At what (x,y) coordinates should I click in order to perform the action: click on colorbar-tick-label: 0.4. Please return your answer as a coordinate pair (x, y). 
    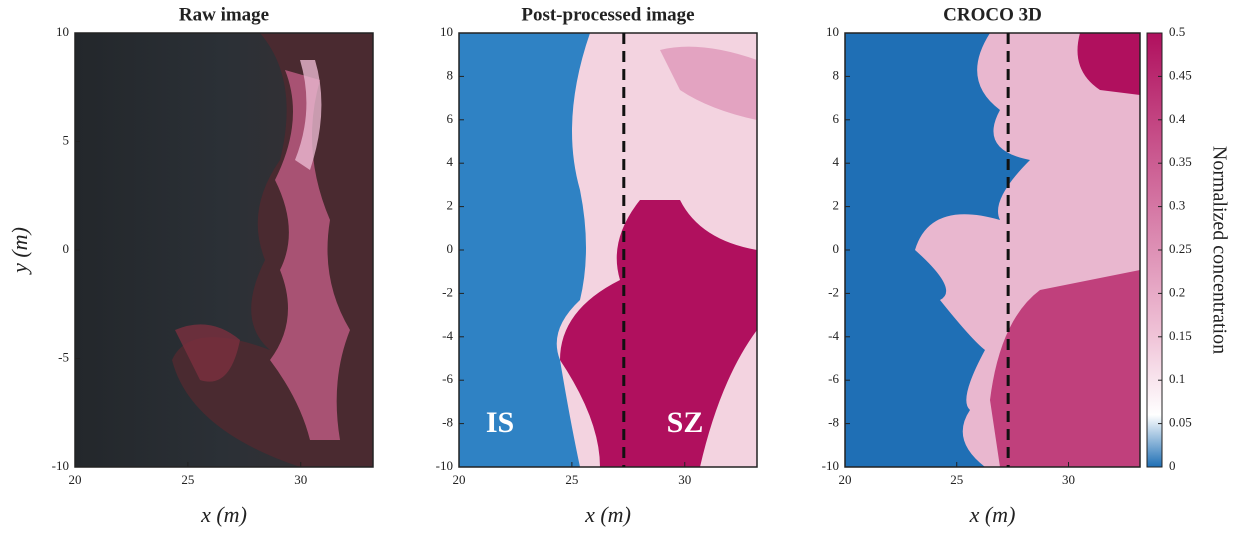
    Looking at the image, I should click on (1177, 118).